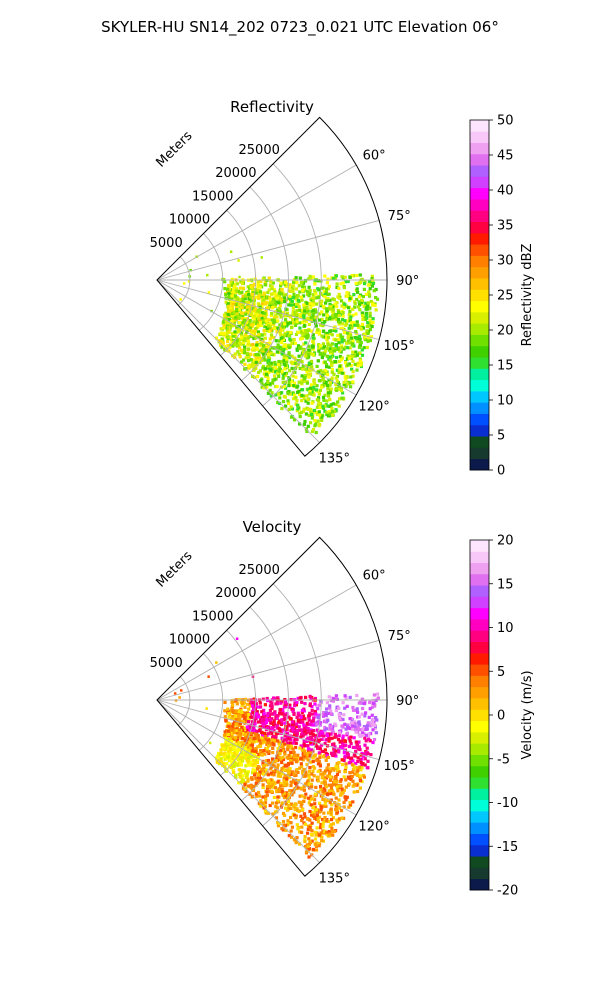  What do you see at coordinates (479, 284) in the screenshot?
I see `colorbar-swatch` at bounding box center [479, 284].